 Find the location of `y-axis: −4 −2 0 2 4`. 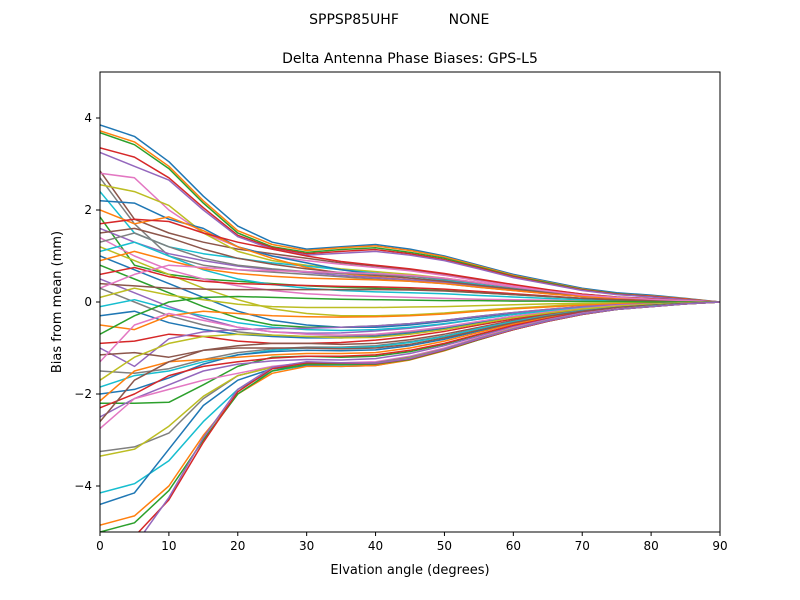

y-axis: −4 −2 0 2 4 is located at coordinates (87, 302).